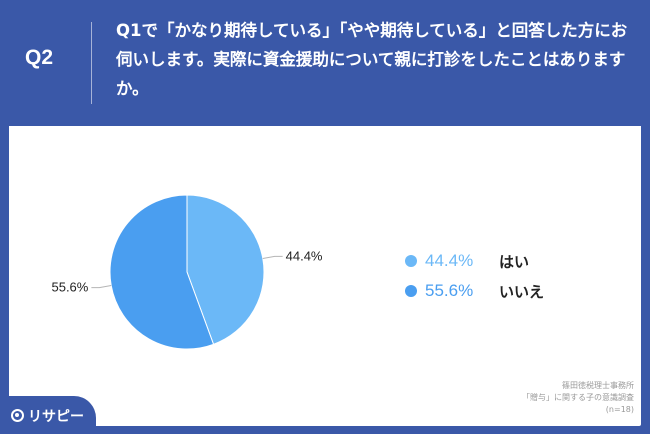  I want to click on pie-value-label-1: 55.6%, so click(69, 287).